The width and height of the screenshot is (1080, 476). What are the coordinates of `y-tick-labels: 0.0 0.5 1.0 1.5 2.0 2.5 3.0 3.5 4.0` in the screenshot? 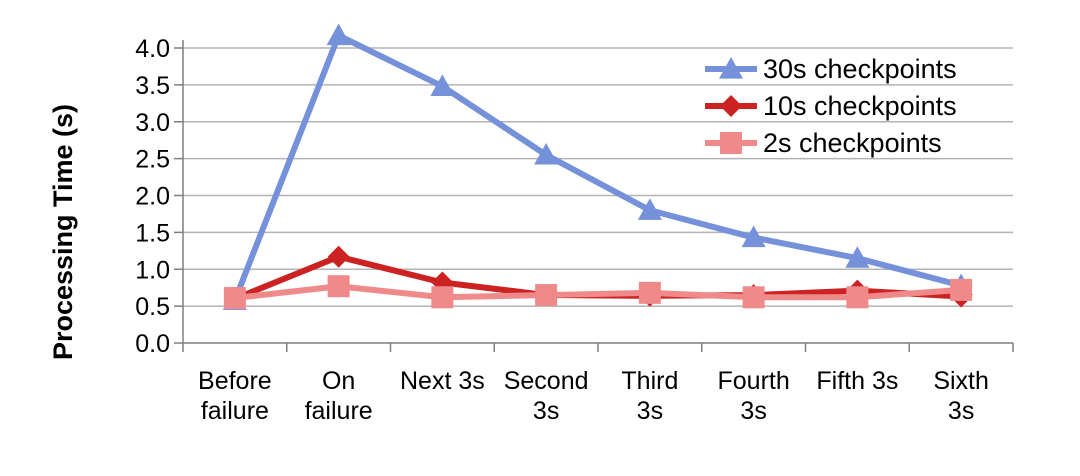 It's located at (152, 196).